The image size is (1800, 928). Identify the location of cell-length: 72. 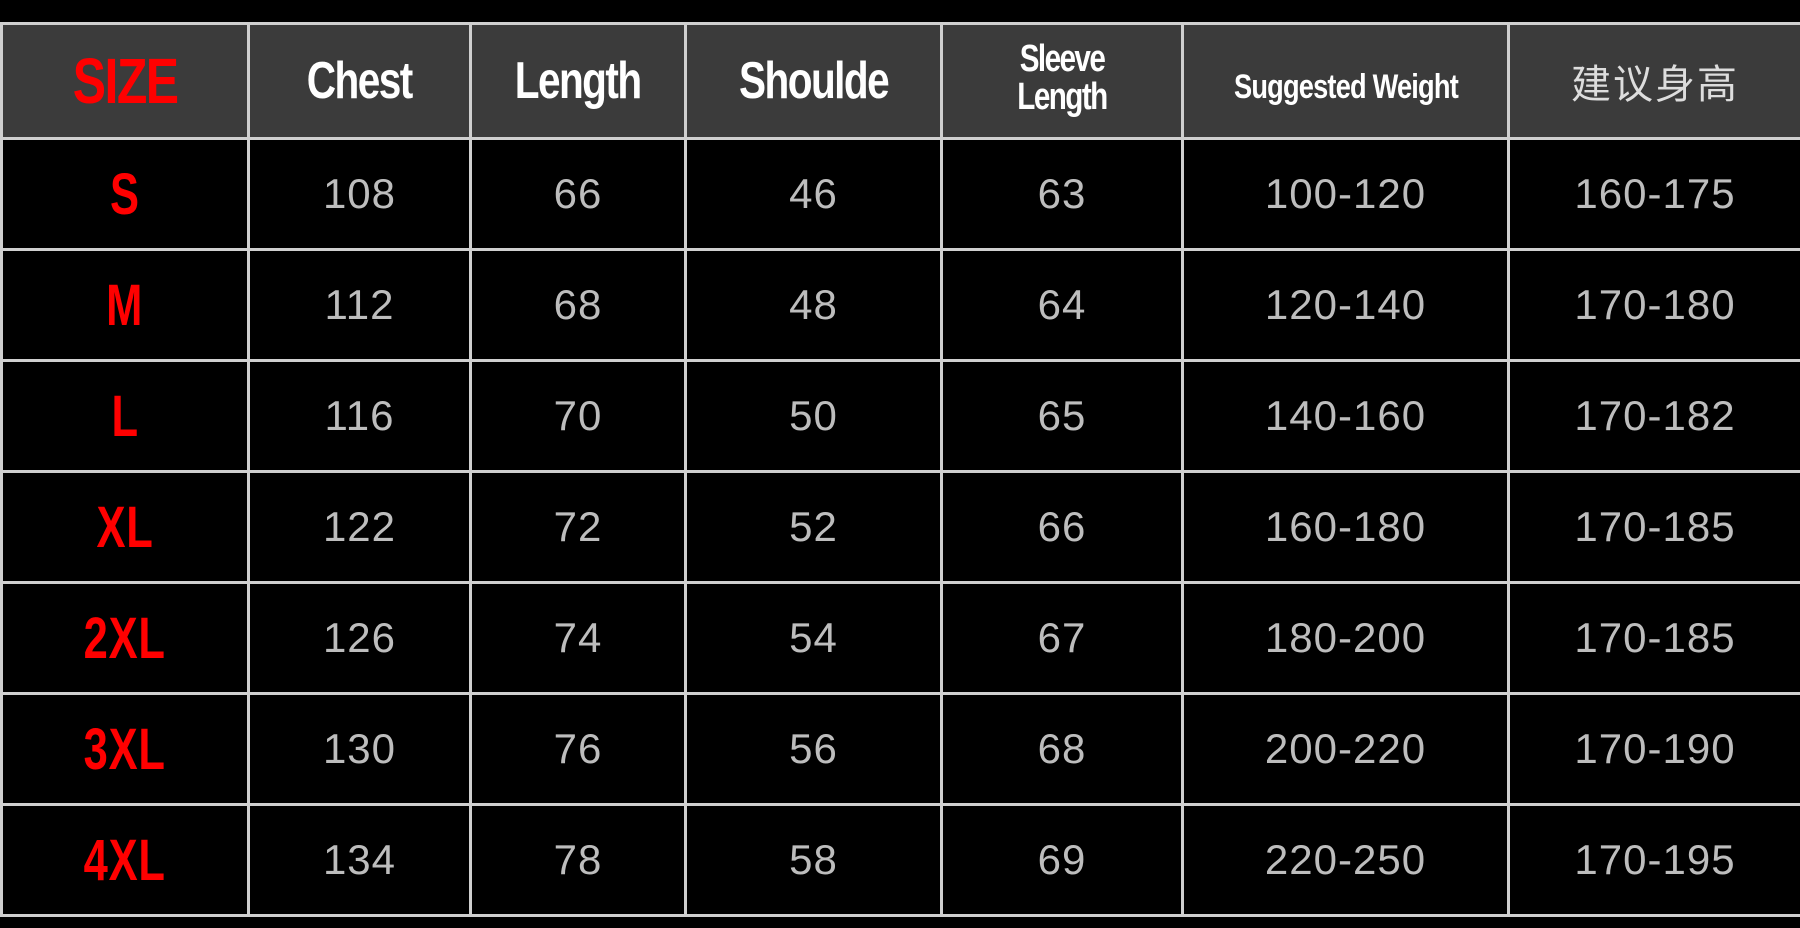
(578, 527).